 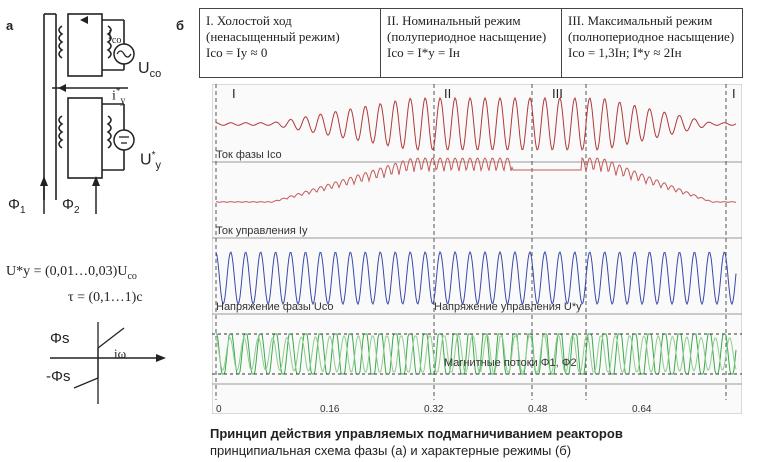 I want to click on x-tick-label: 0, so click(x=219, y=409).